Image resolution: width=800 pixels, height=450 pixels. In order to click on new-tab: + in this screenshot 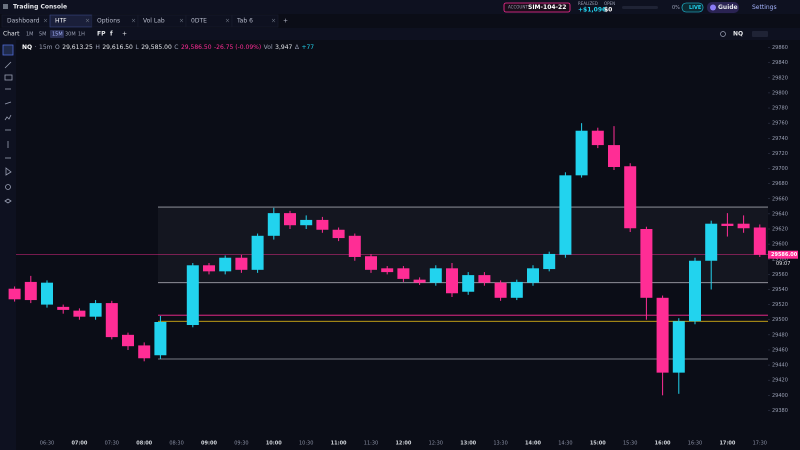, I will do `click(285, 21)`.